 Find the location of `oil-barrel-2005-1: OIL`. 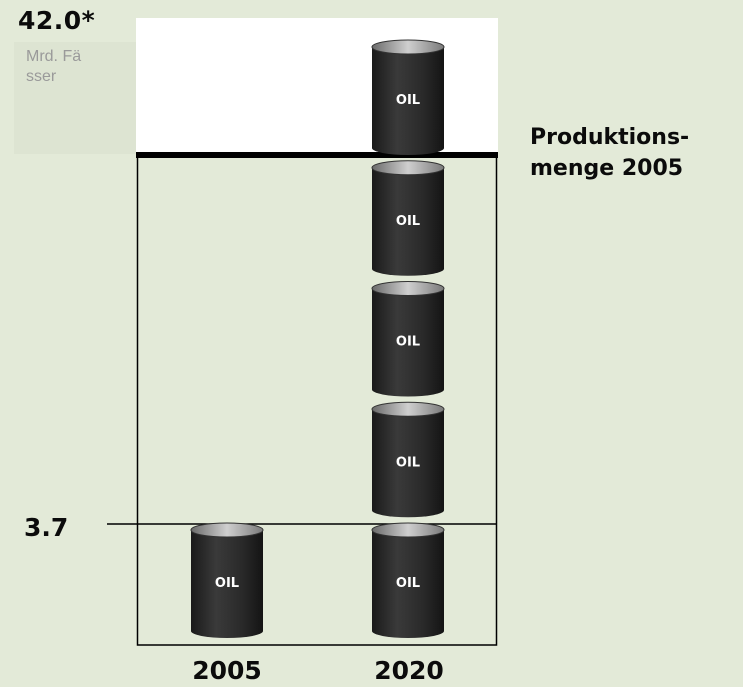

oil-barrel-2005-1: OIL is located at coordinates (227, 580).